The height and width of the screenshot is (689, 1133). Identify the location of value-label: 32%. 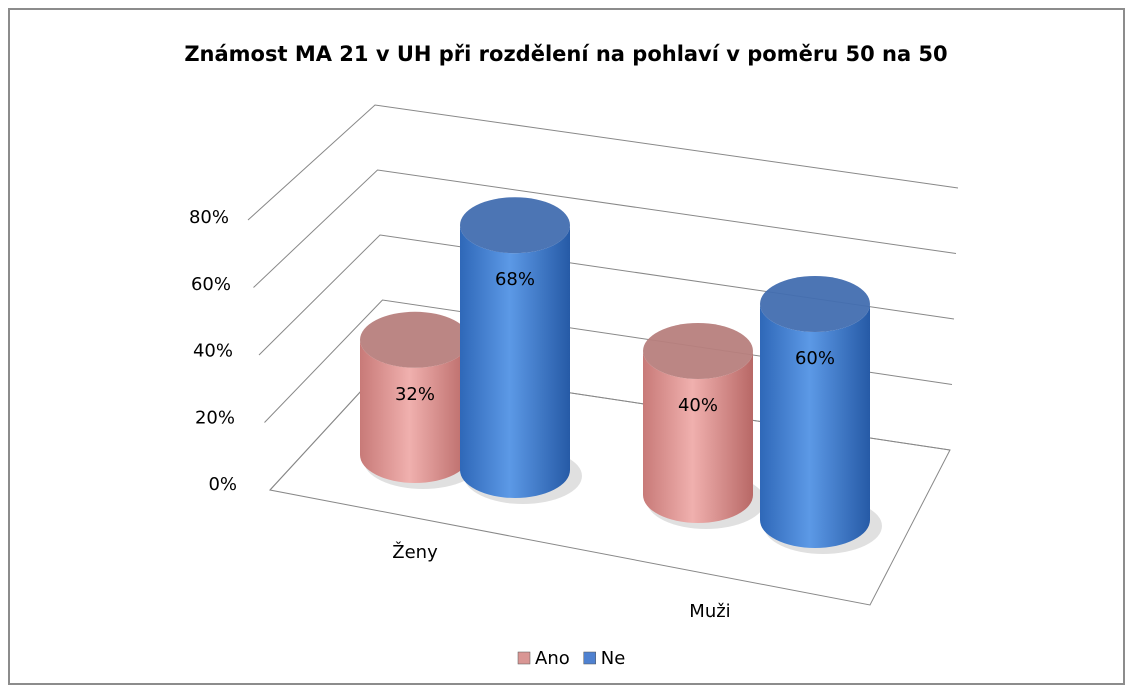
(415, 394).